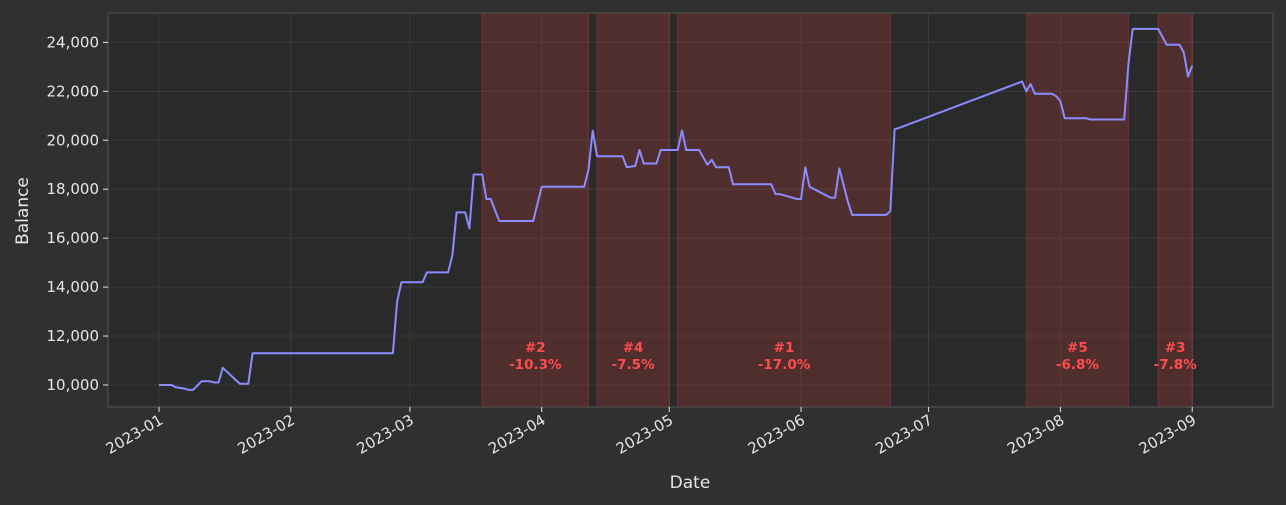 Image resolution: width=1286 pixels, height=505 pixels. I want to click on y-tick-label: 10,000, so click(73, 385).